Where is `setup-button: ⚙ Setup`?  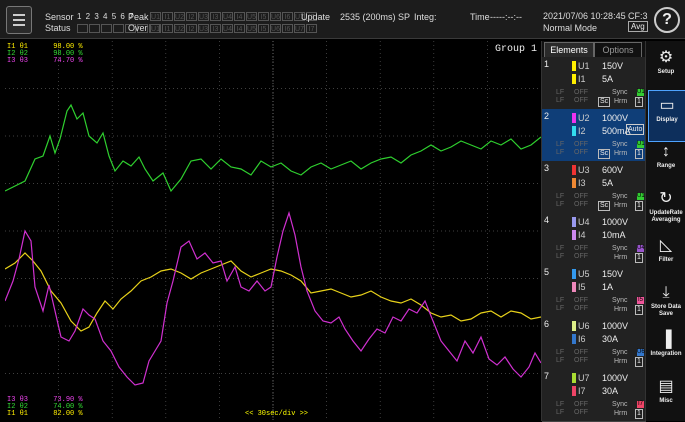
setup-button: ⚙ Setup is located at coordinates (666, 68).